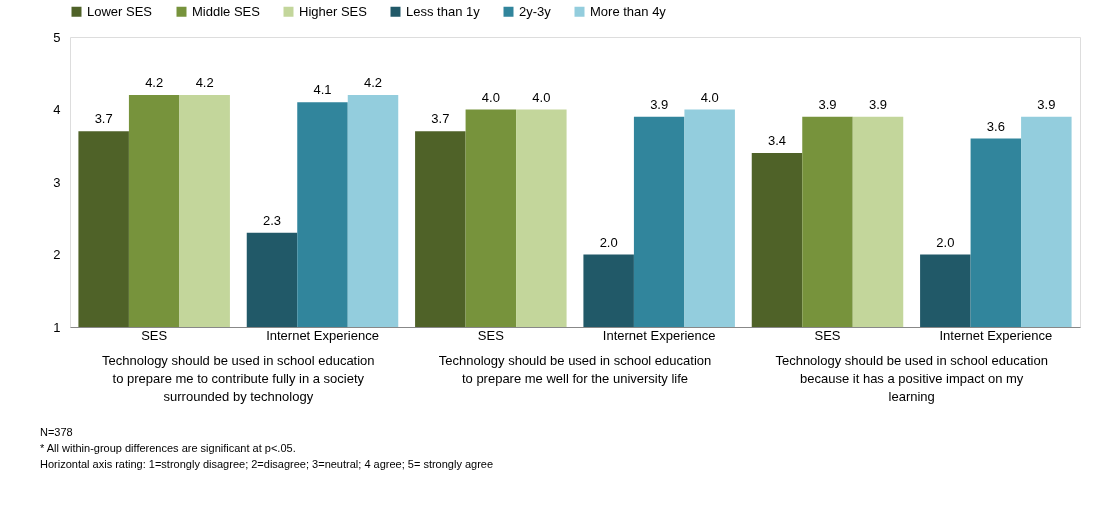 The image size is (1094, 514). Describe the element at coordinates (911, 378) in the screenshot. I see `text: Technology should be used in school education because it has a positive impact on my learning` at that location.